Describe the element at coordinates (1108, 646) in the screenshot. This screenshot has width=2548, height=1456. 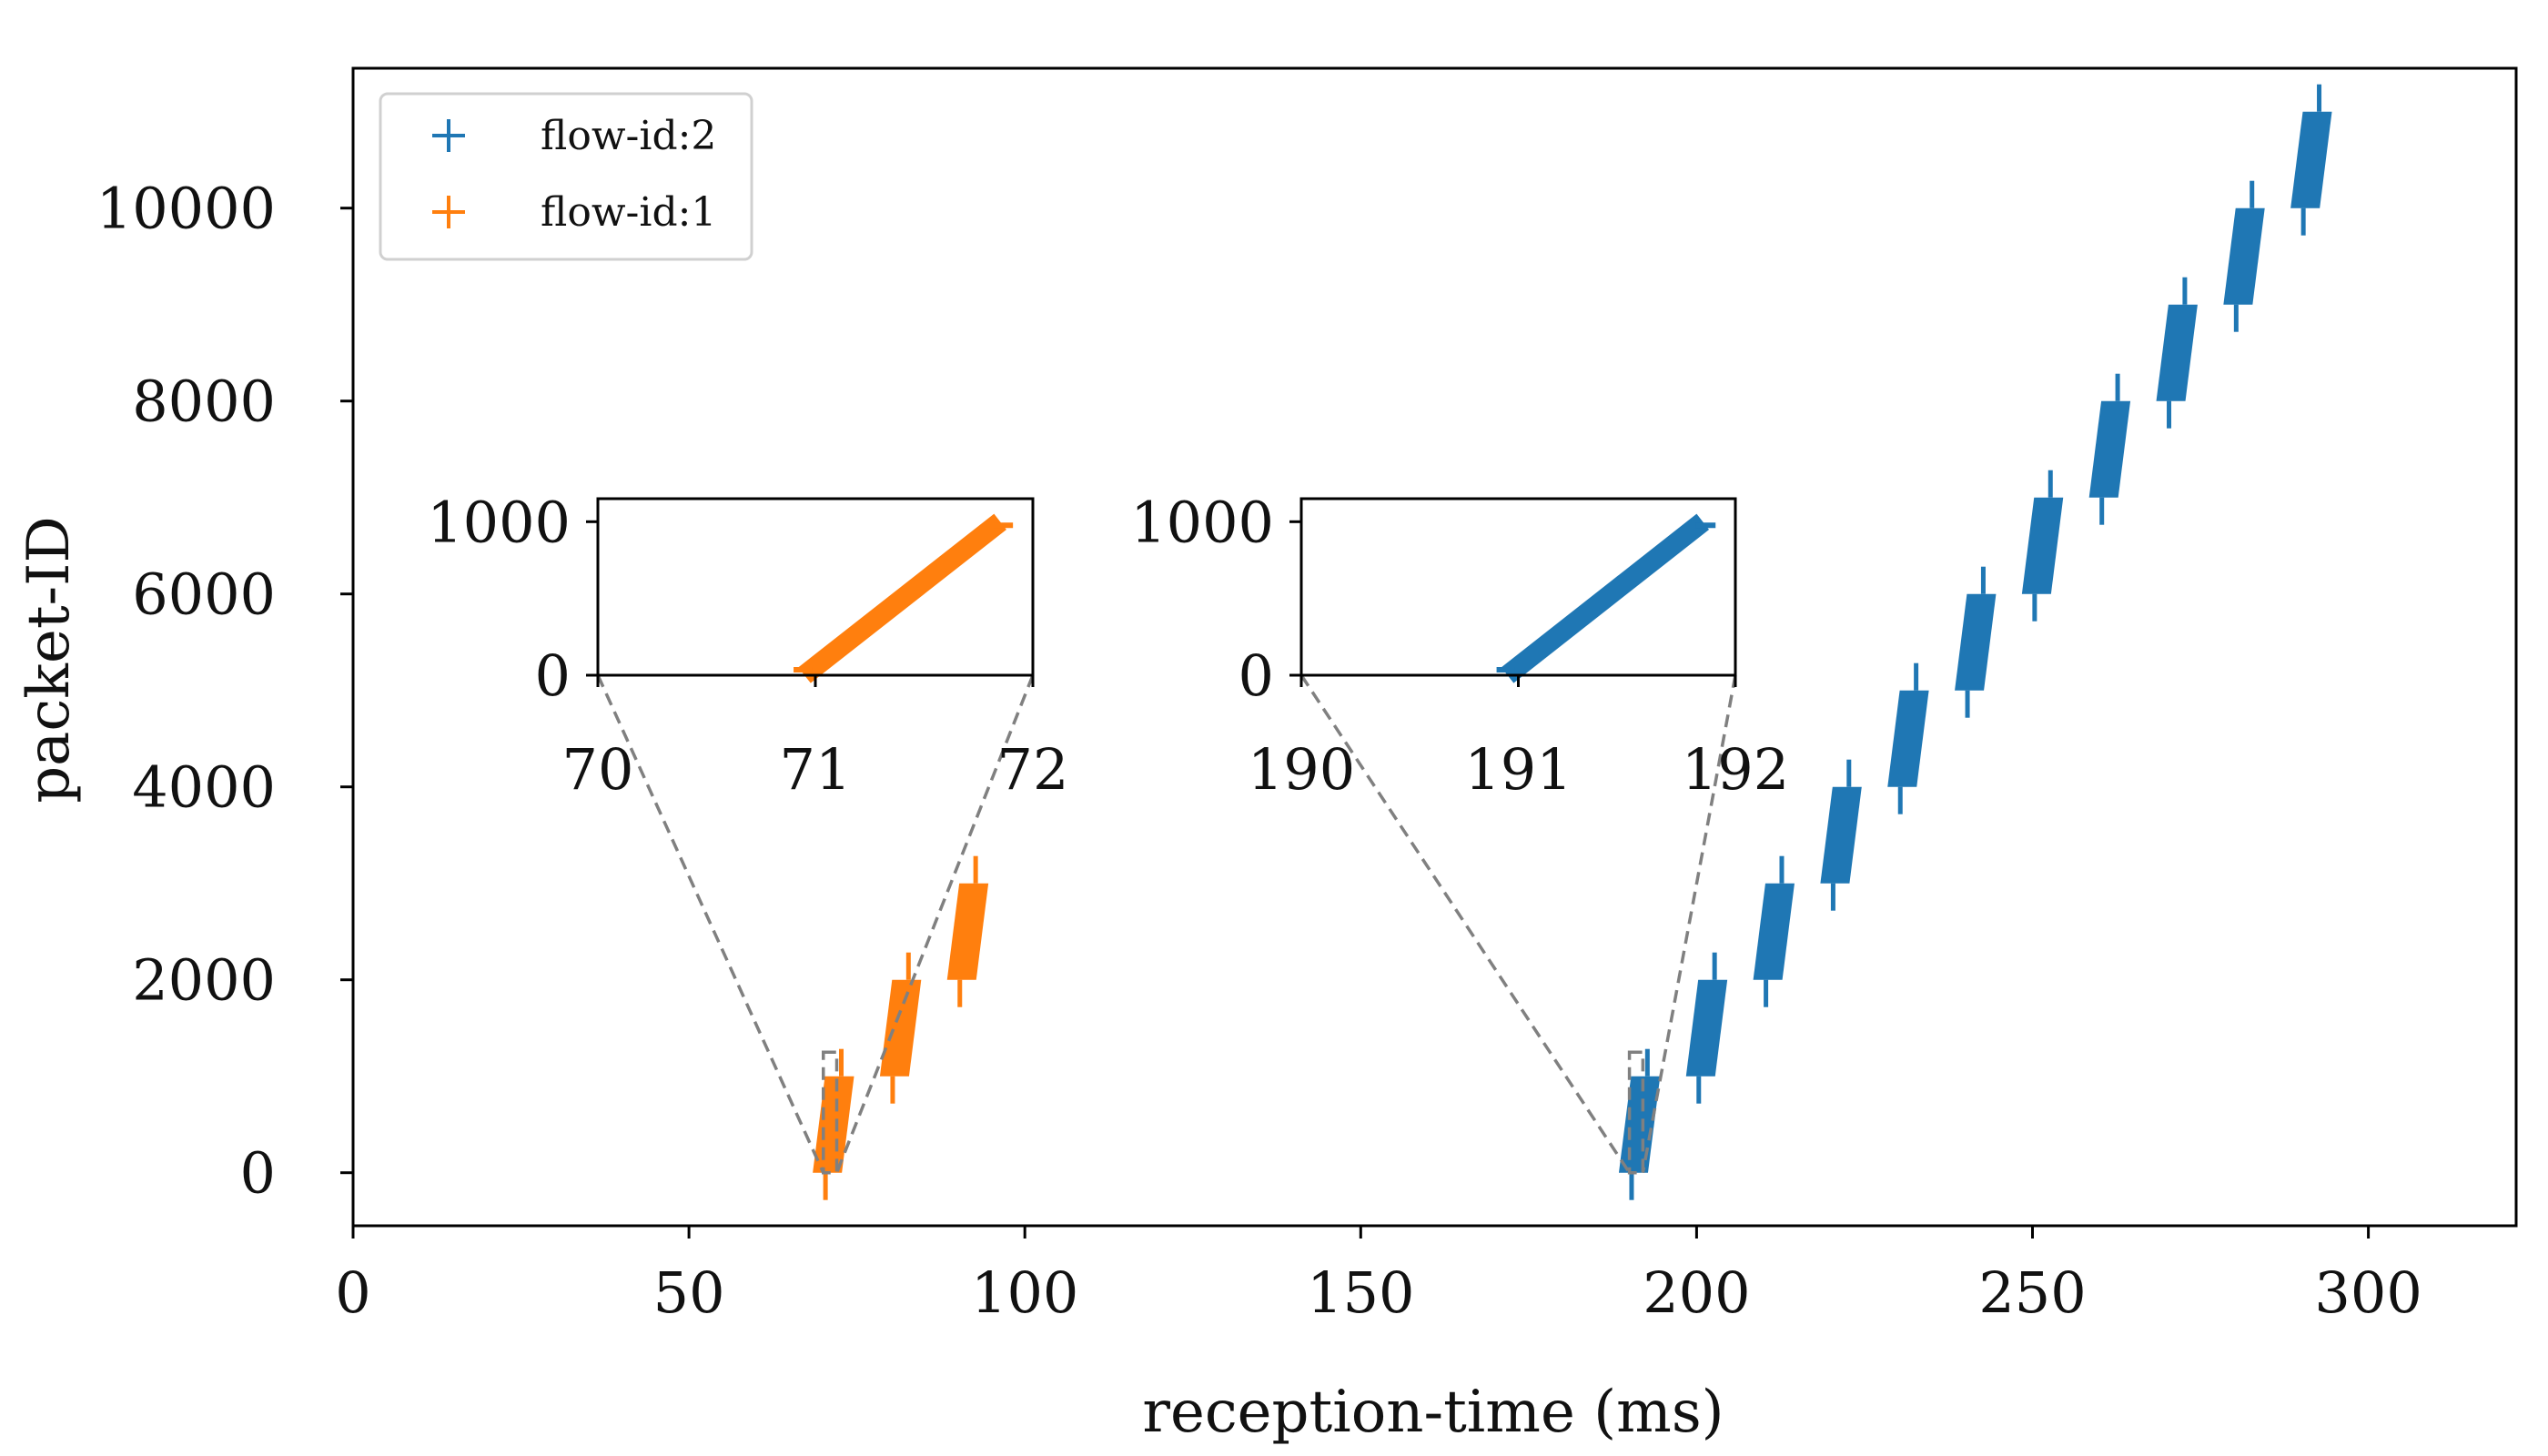
I see `insets: 70 71 72 0 1000 190 191 192 0 1000` at that location.